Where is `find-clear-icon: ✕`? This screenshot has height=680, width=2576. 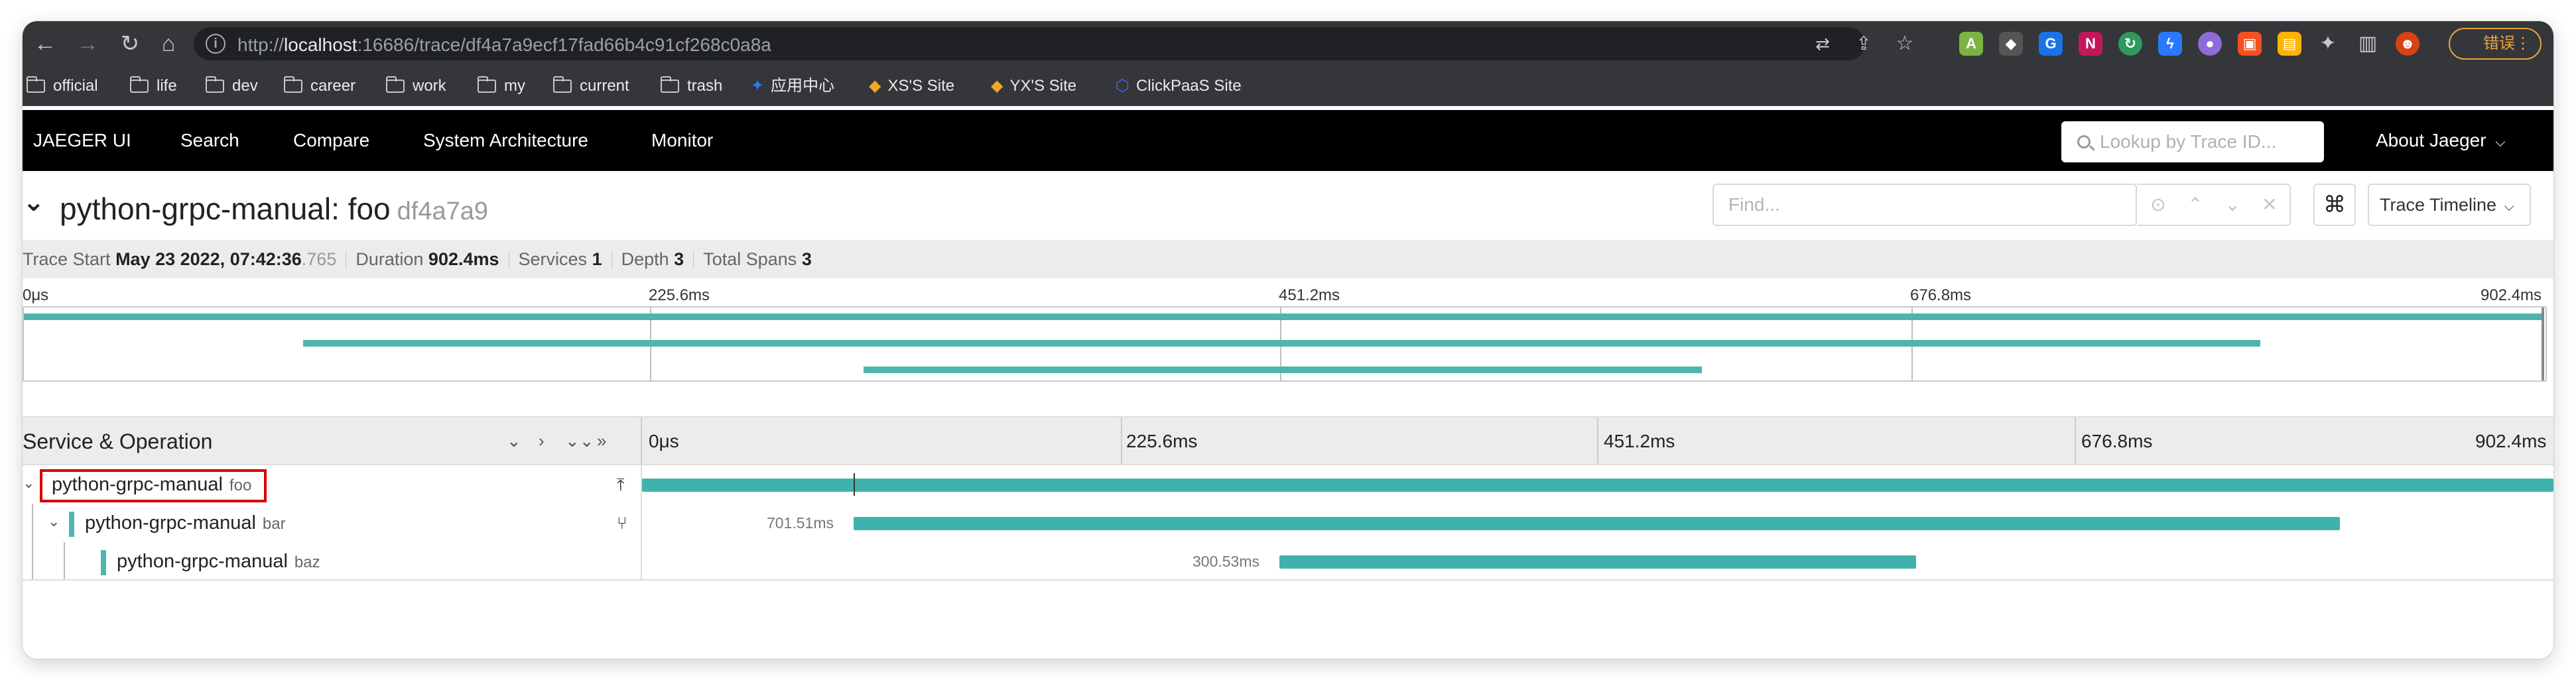 find-clear-icon: ✕ is located at coordinates (2270, 204).